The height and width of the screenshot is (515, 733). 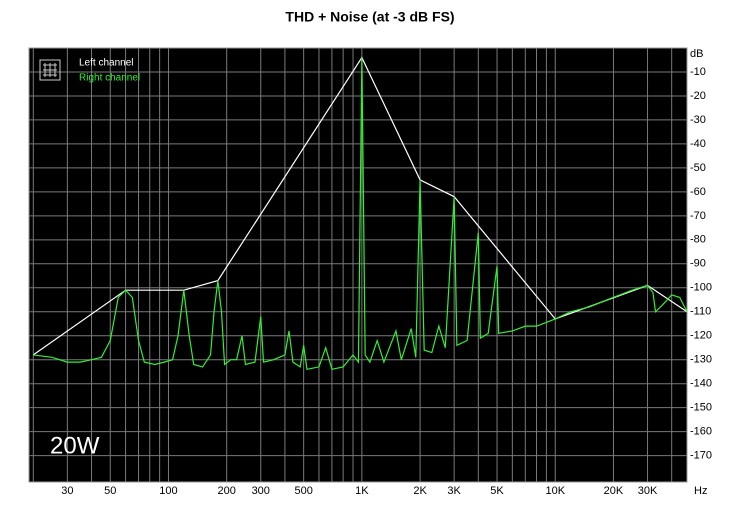 What do you see at coordinates (698, 168) in the screenshot?
I see `y-tick-label: -50` at bounding box center [698, 168].